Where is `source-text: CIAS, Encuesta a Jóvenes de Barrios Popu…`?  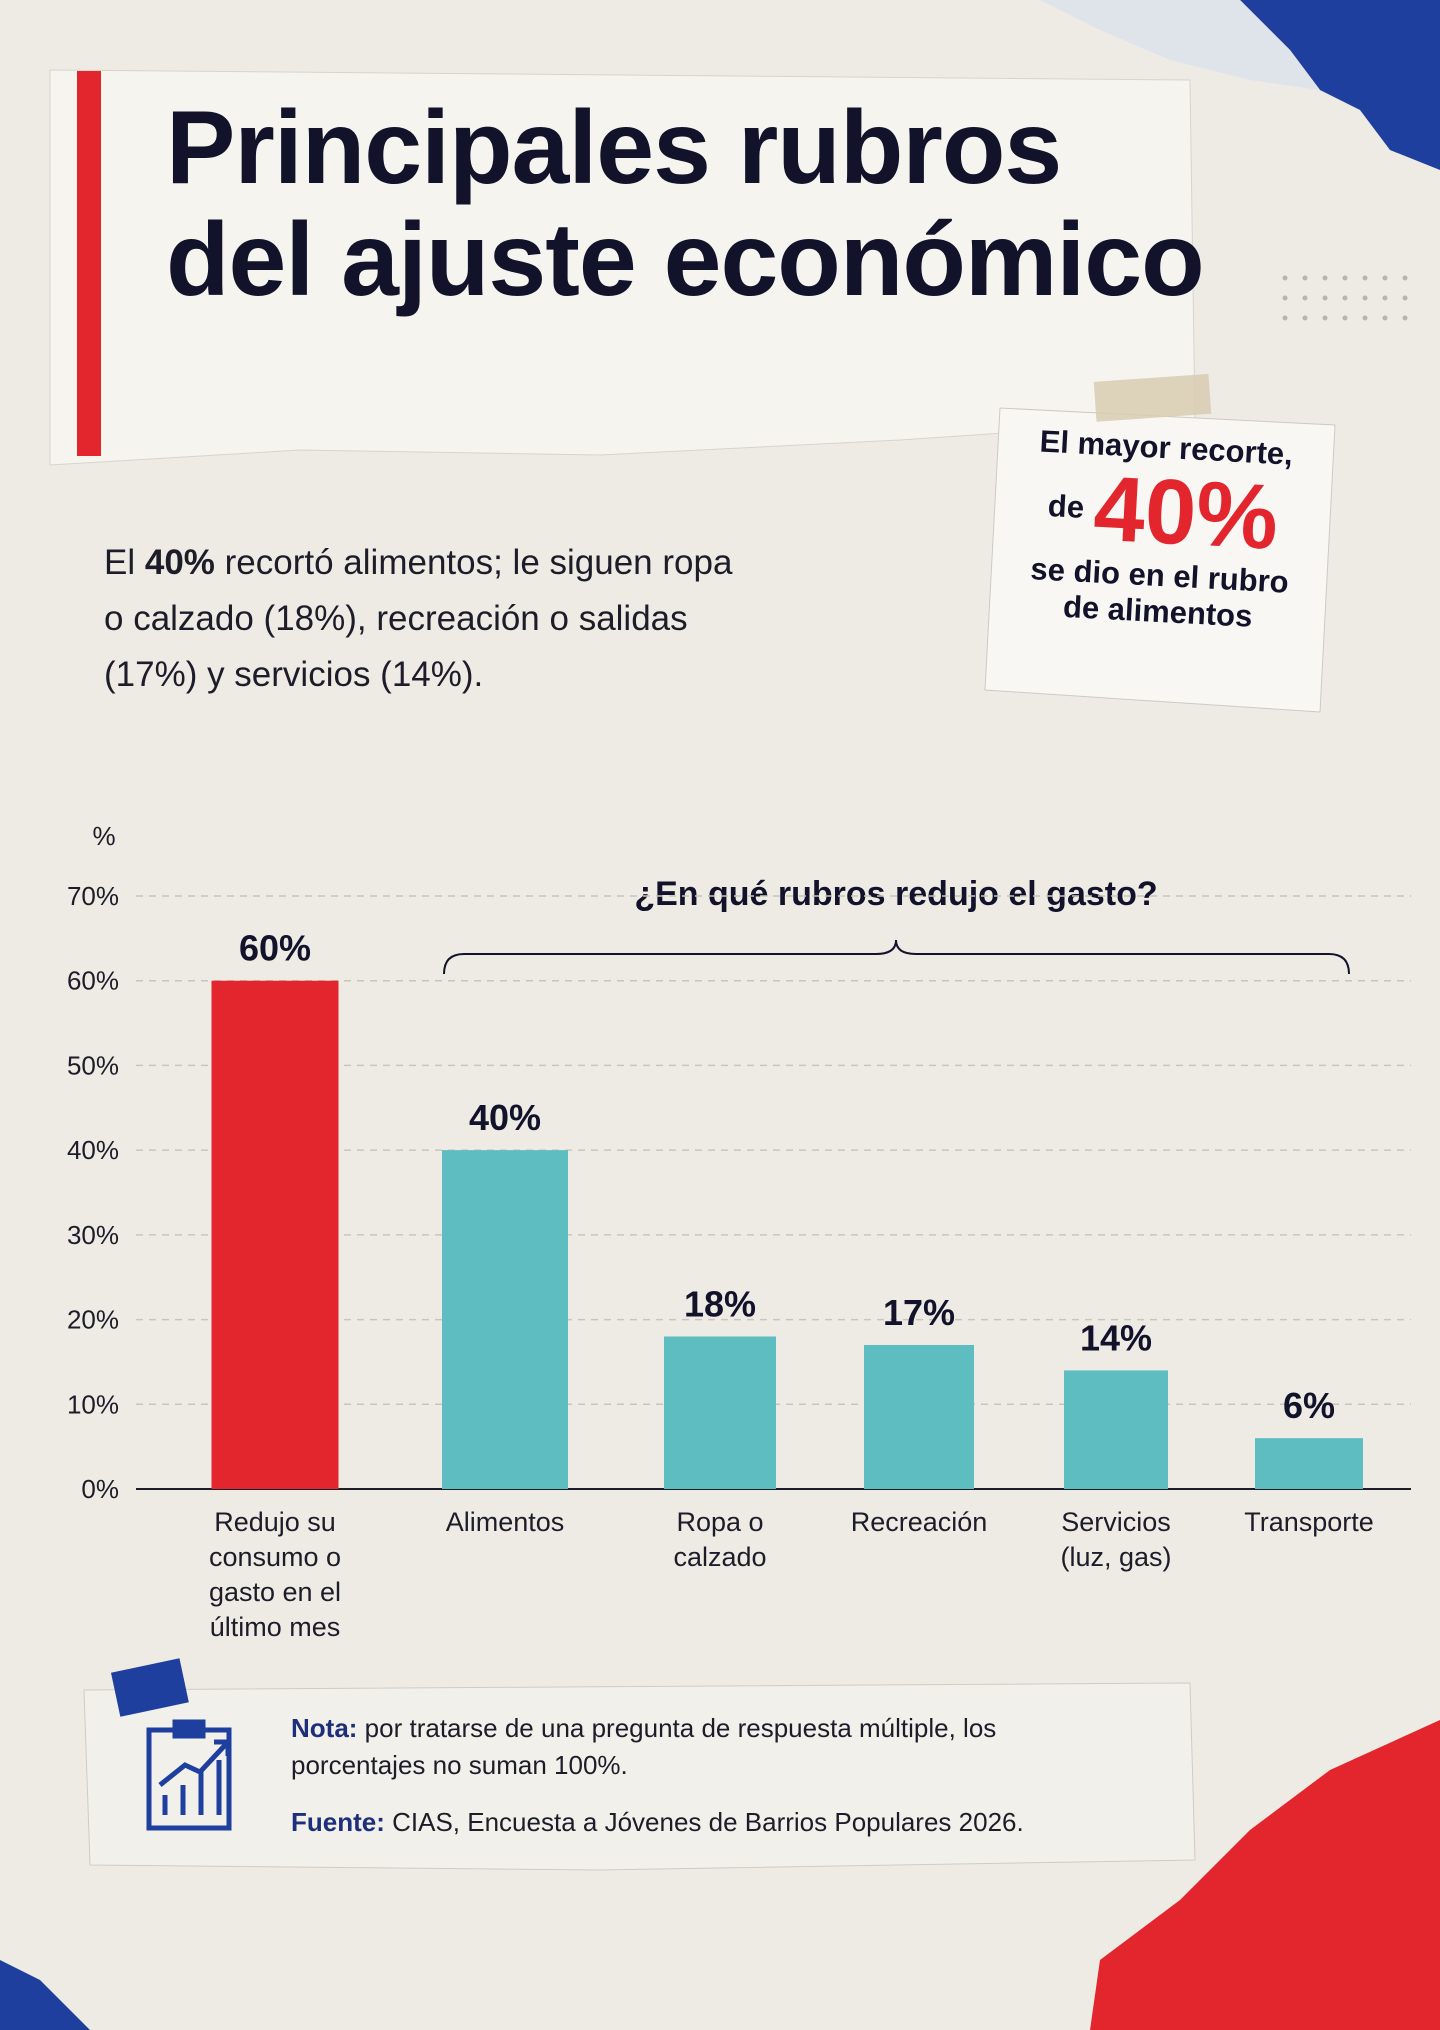 source-text: CIAS, Encuesta a Jóvenes de Barrios Popu… is located at coordinates (708, 1822).